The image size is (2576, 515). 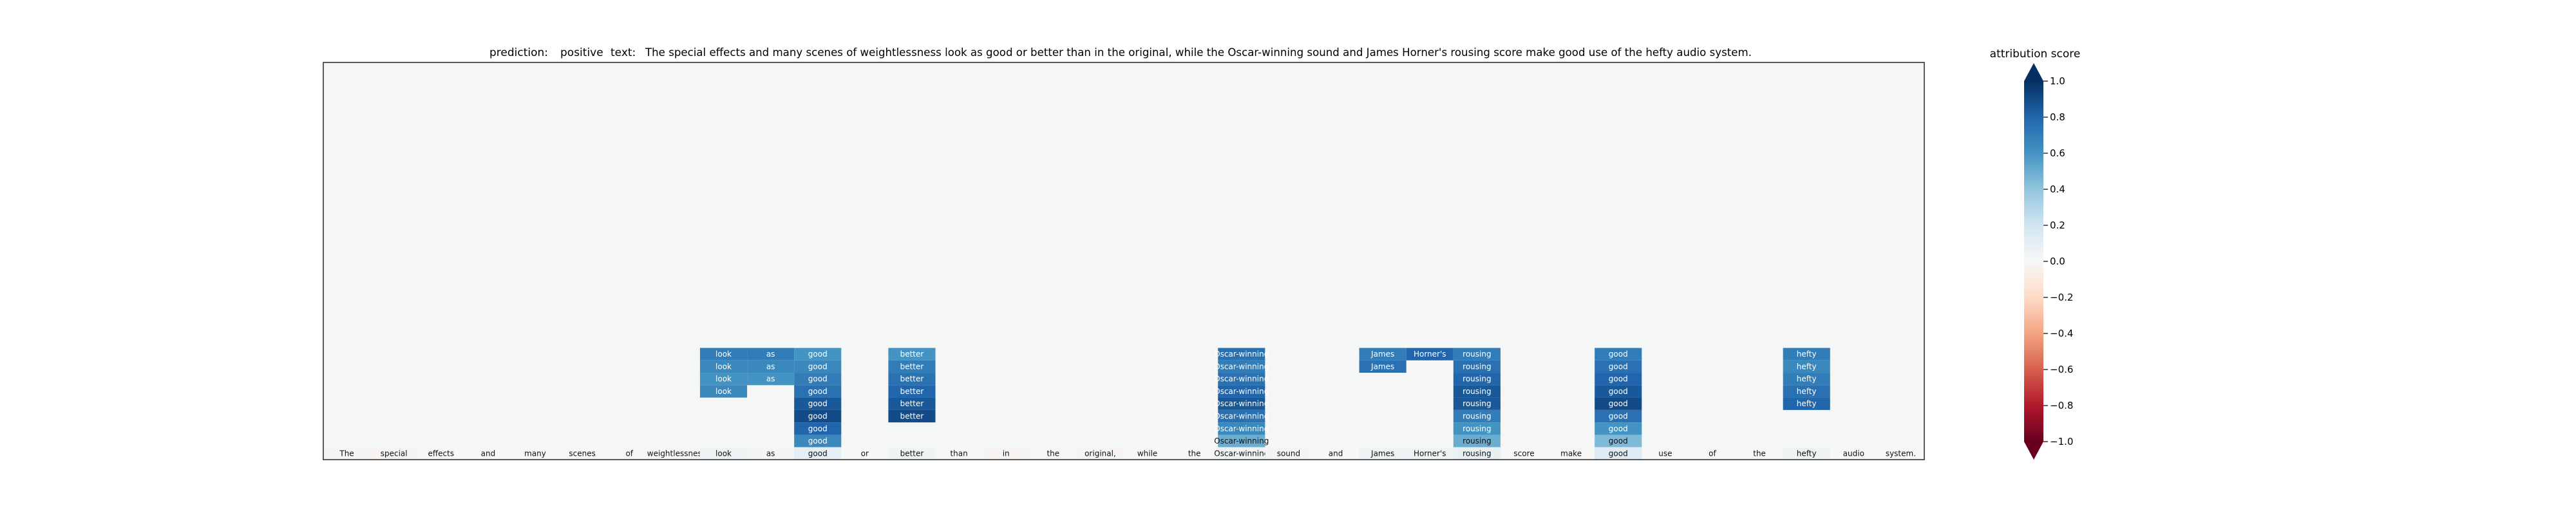 What do you see at coordinates (2061, 333) in the screenshot?
I see `colorbar-tick-label: −0.4` at bounding box center [2061, 333].